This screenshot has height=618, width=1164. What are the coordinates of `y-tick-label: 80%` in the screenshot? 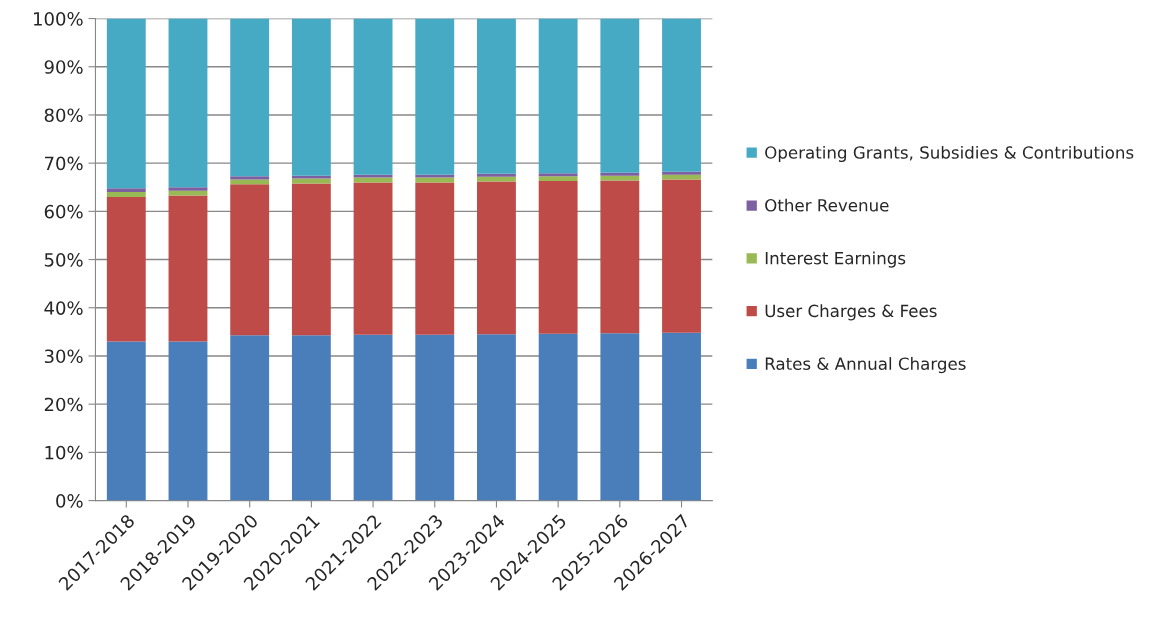 It's located at (63, 115).